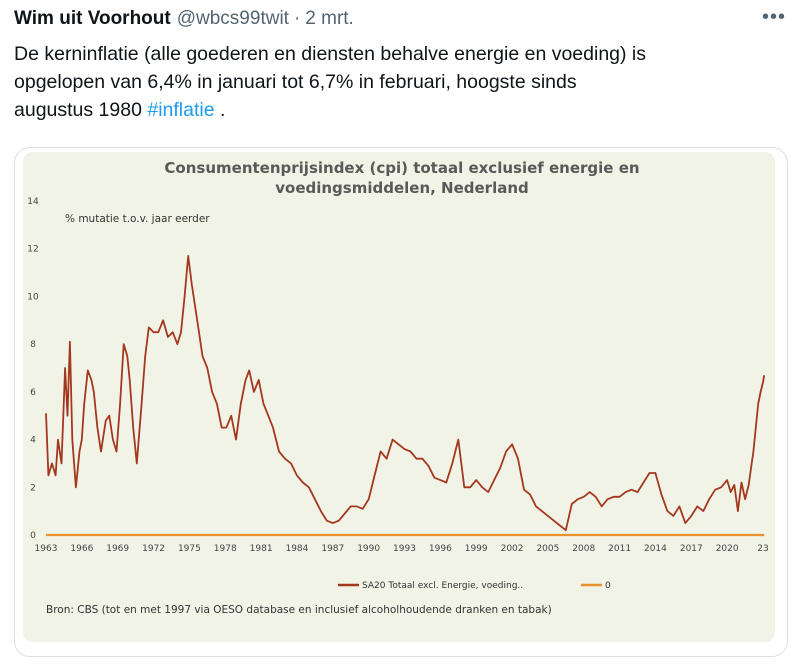  I want to click on y-axis-ticks: 0 2 4 6 8 10 12 14, so click(33, 369).